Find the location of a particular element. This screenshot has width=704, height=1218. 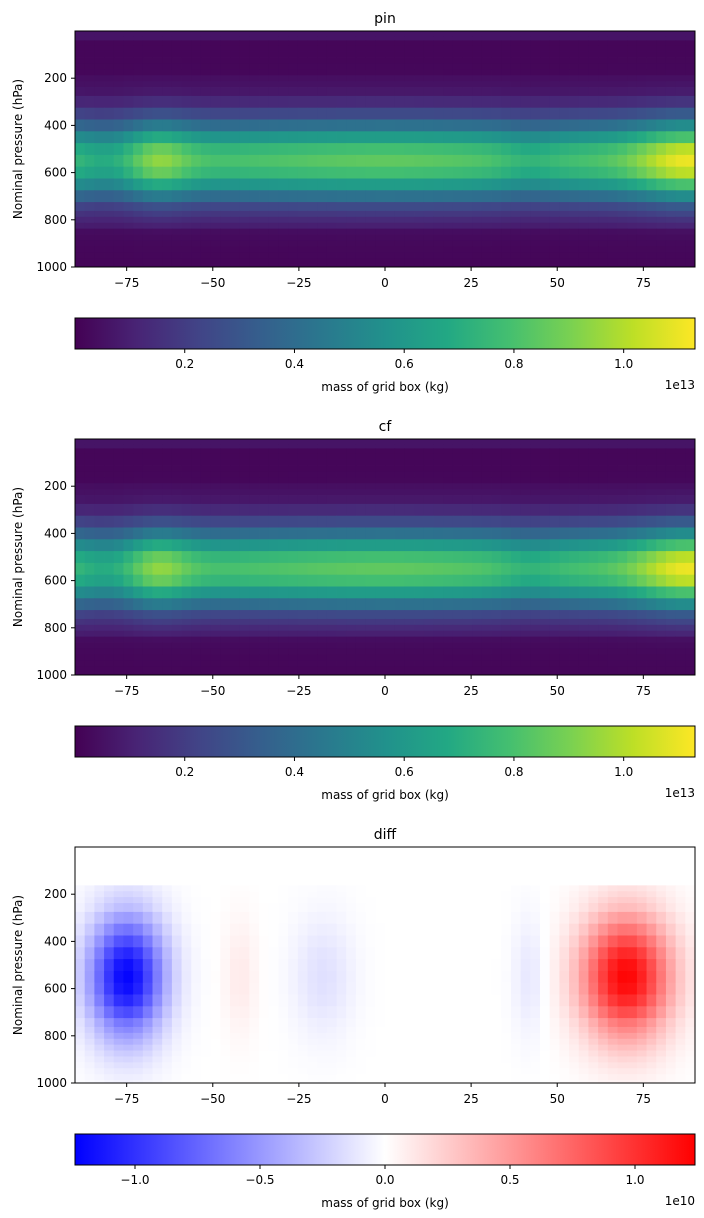

y-tick-label: 400 is located at coordinates (55, 533).